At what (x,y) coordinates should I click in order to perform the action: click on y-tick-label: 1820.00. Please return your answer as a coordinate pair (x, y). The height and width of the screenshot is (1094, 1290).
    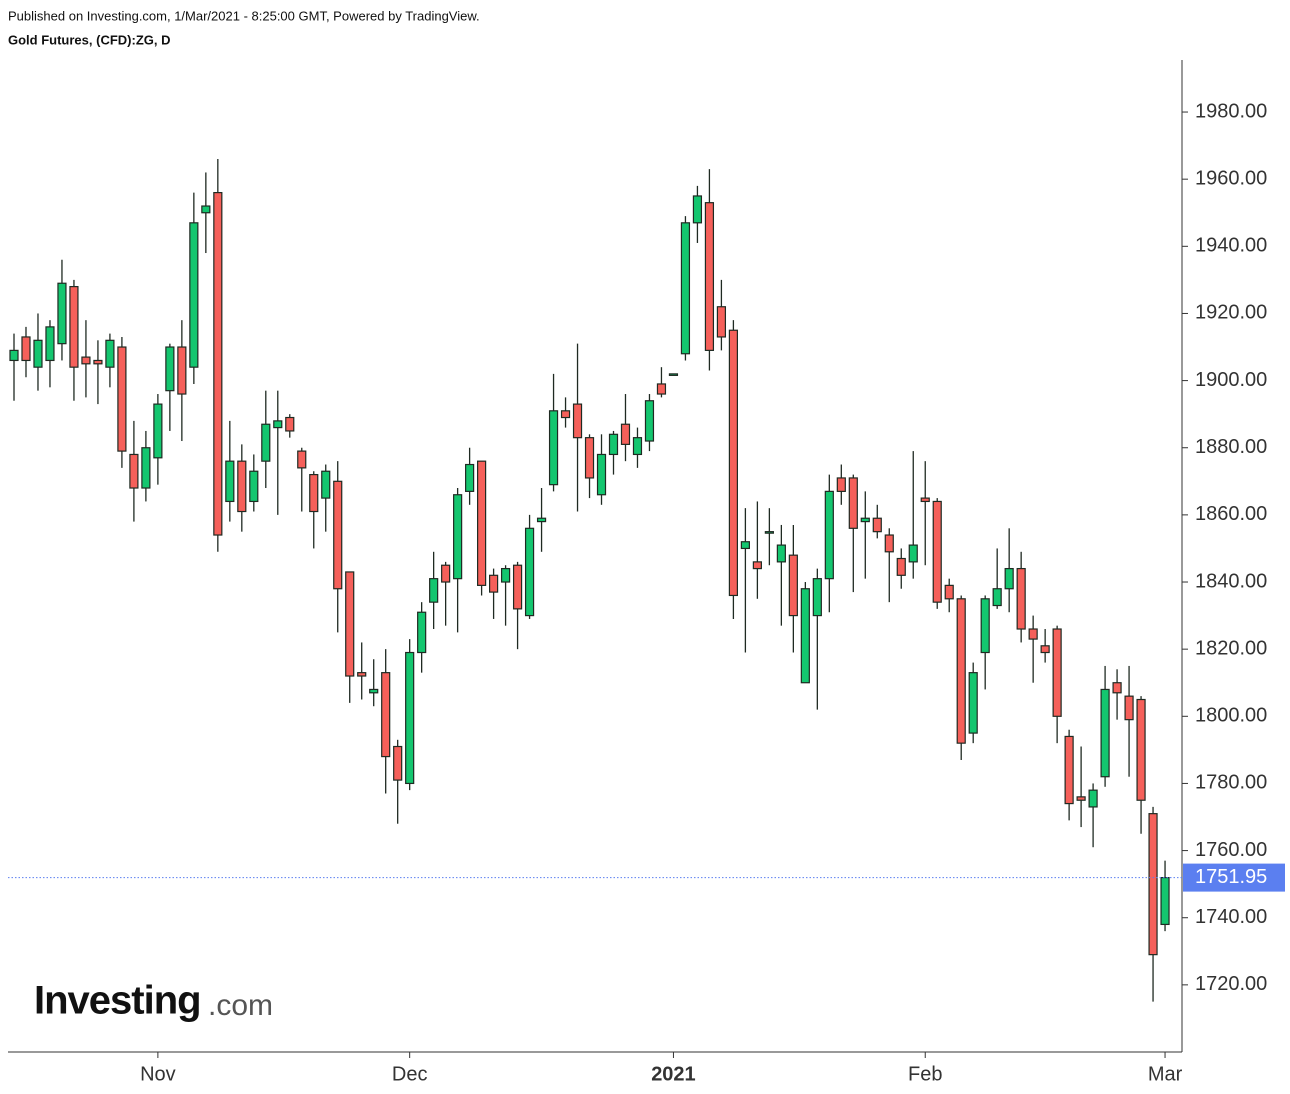
    Looking at the image, I should click on (1231, 648).